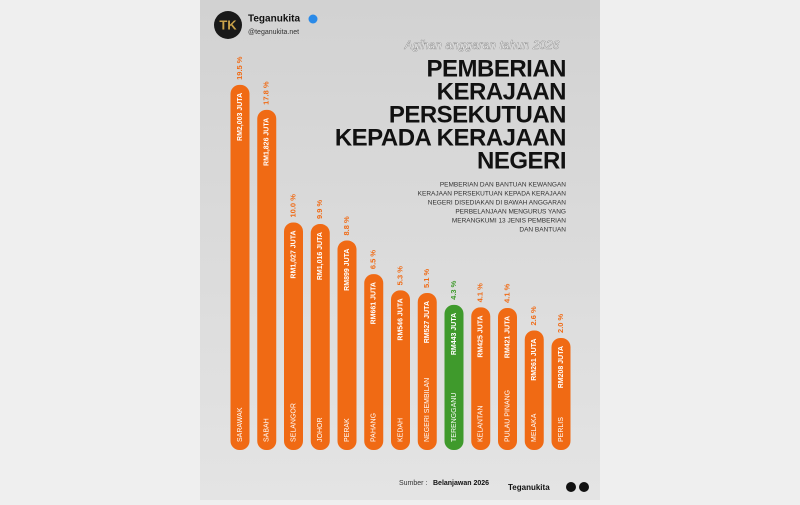 This screenshot has width=800, height=505. Describe the element at coordinates (320, 430) in the screenshot. I see `category-label: JOHOR` at that location.